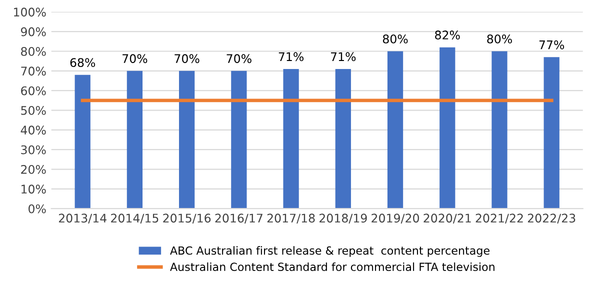 The image size is (604, 298). Describe the element at coordinates (33, 130) in the screenshot. I see `y-tick-label: 40%` at that location.